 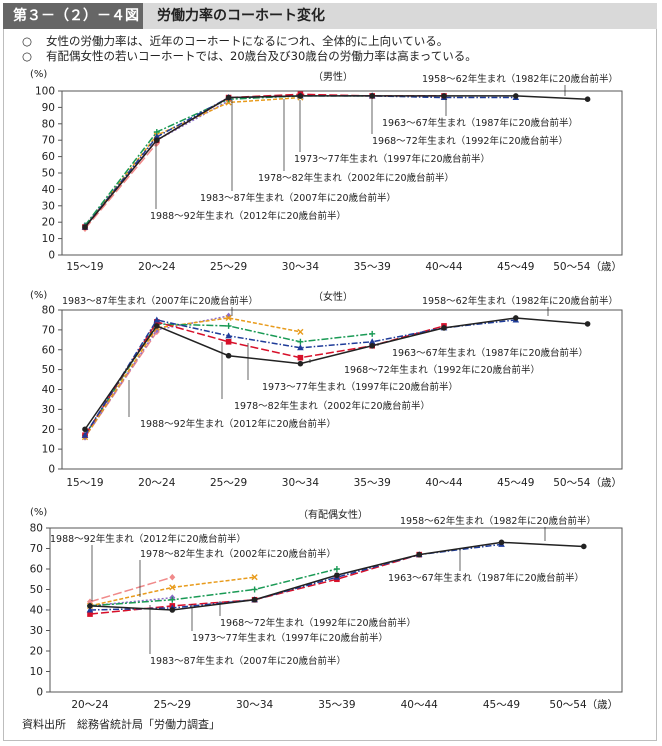 I want to click on y-tick-label: 60, so click(x=48, y=350).